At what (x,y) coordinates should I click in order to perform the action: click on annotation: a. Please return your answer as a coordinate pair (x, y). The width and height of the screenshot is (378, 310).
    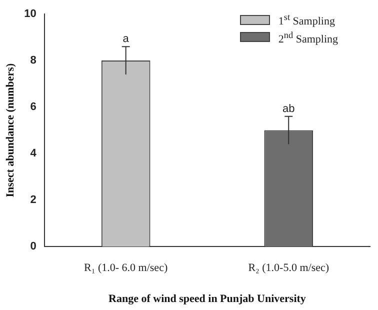
    Looking at the image, I should click on (126, 39).